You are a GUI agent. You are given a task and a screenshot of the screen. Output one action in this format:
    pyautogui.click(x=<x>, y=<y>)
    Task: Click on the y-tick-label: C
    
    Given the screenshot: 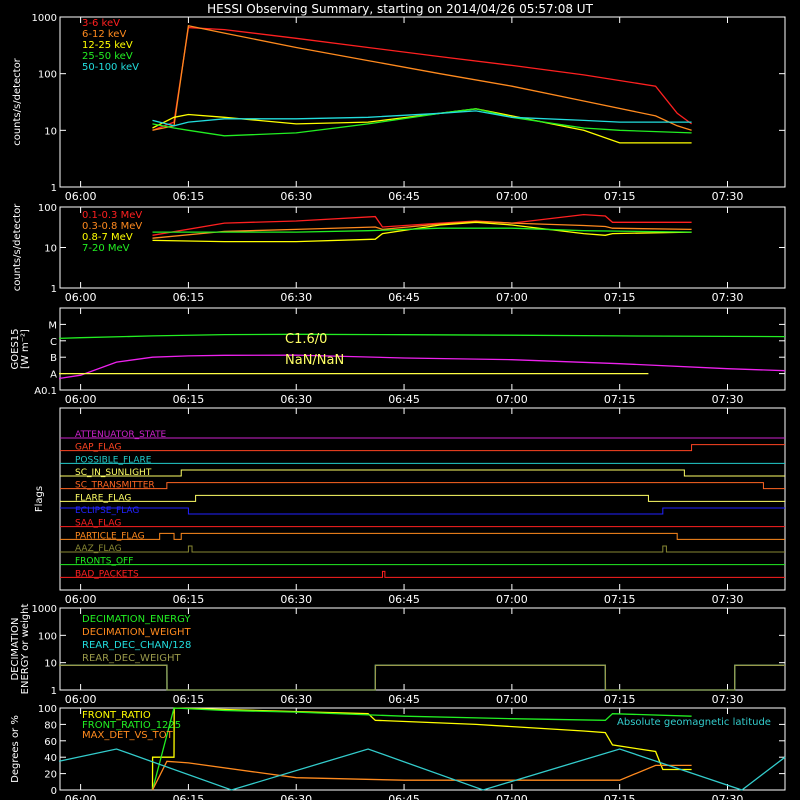 What is the action you would take?
    pyautogui.click(x=53, y=342)
    